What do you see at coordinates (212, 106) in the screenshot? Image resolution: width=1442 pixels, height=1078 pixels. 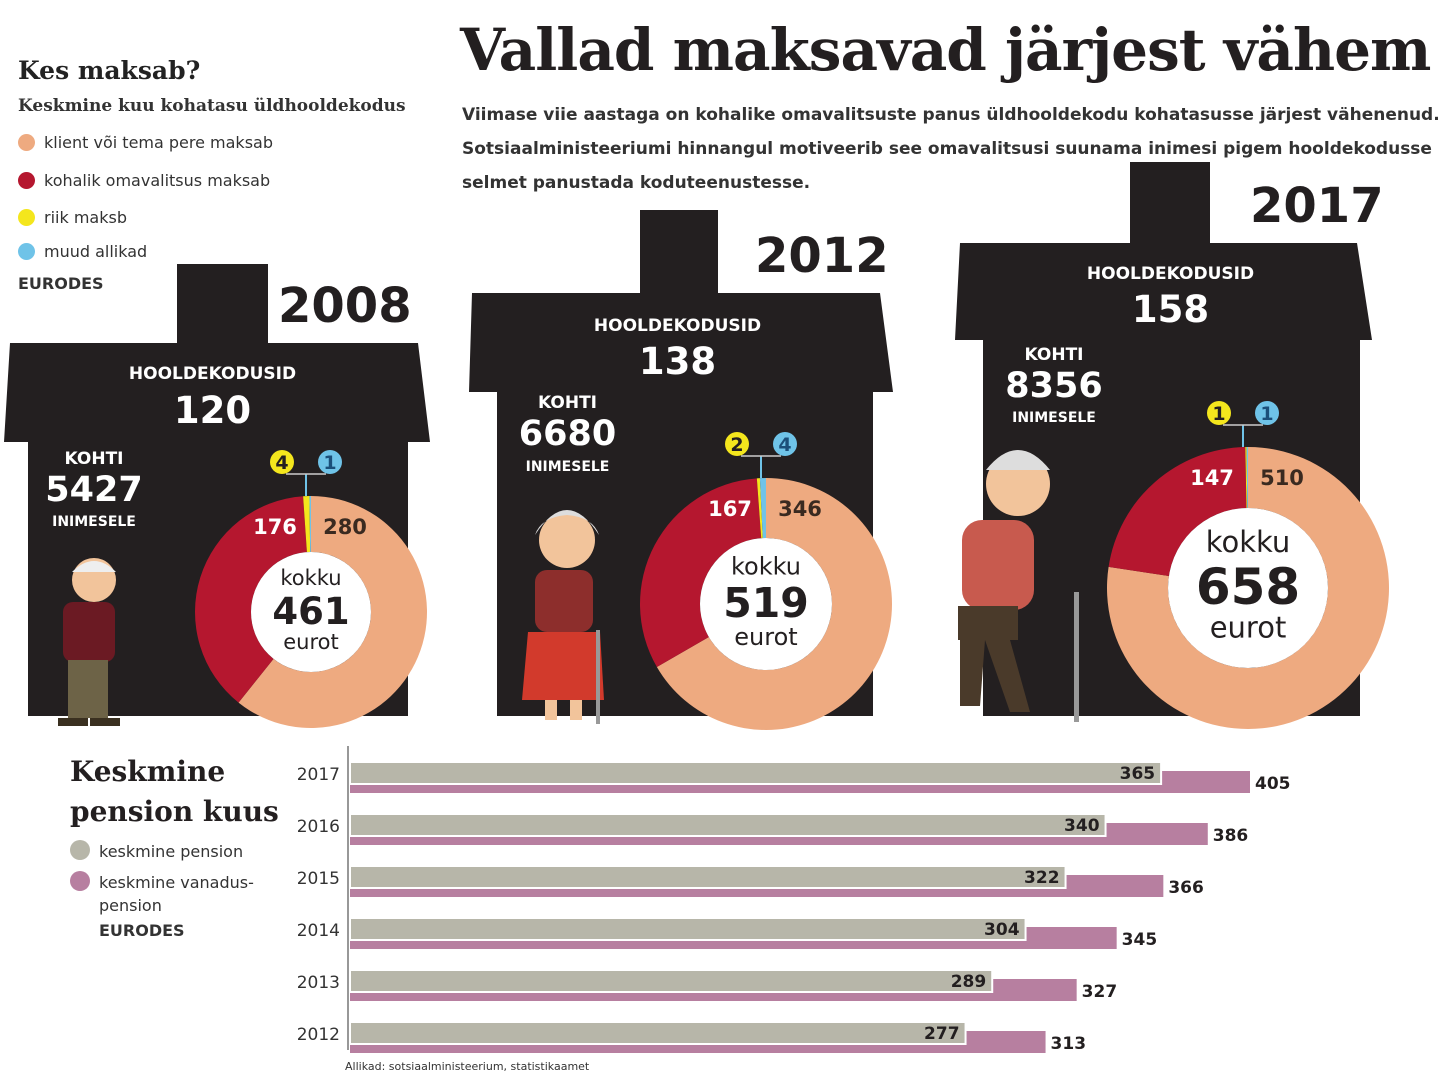 I see `legend-subtitle: Keskmine kuu kohatasu üldhooldekodus` at bounding box center [212, 106].